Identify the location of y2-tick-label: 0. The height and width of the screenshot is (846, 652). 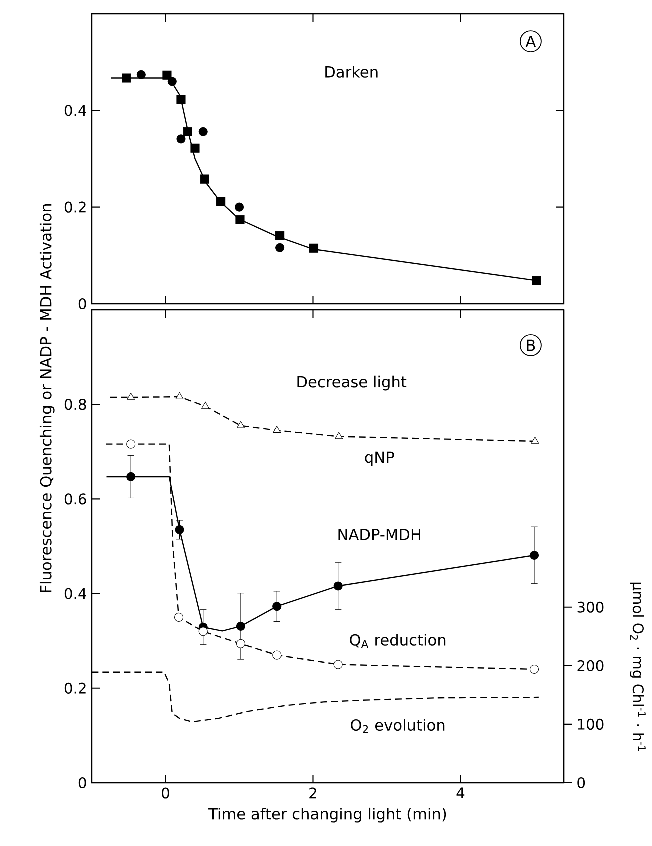
(582, 783).